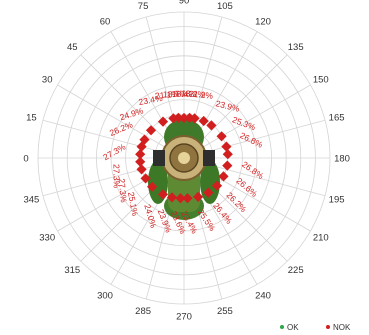 The height and width of the screenshot is (335, 369). I want to click on point-value-label: 18.7%, so click(175, 93).